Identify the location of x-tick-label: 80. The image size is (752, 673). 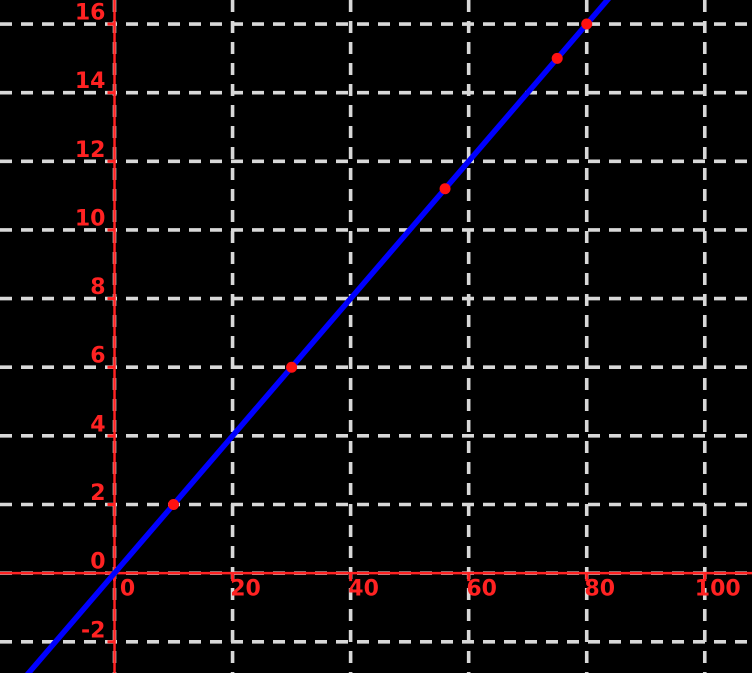
(599, 589).